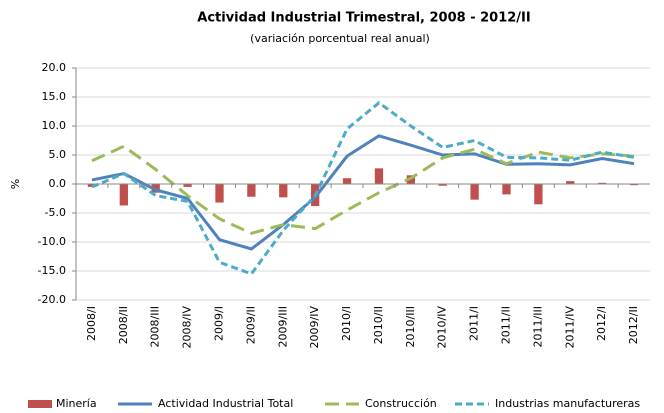  I want to click on y-tick-label: 10.0, so click(54, 125).